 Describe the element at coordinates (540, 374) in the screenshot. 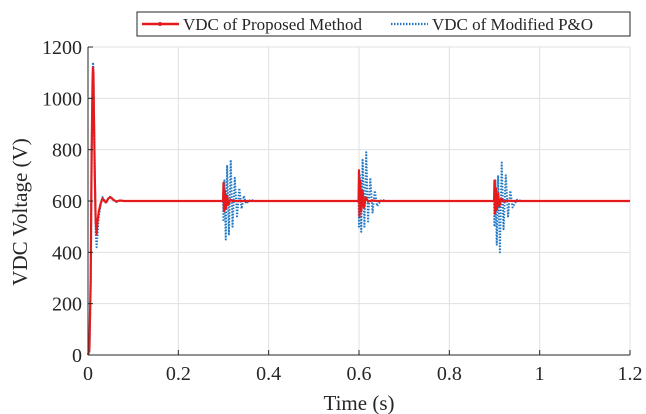

I see `x-tick-label: 1` at that location.